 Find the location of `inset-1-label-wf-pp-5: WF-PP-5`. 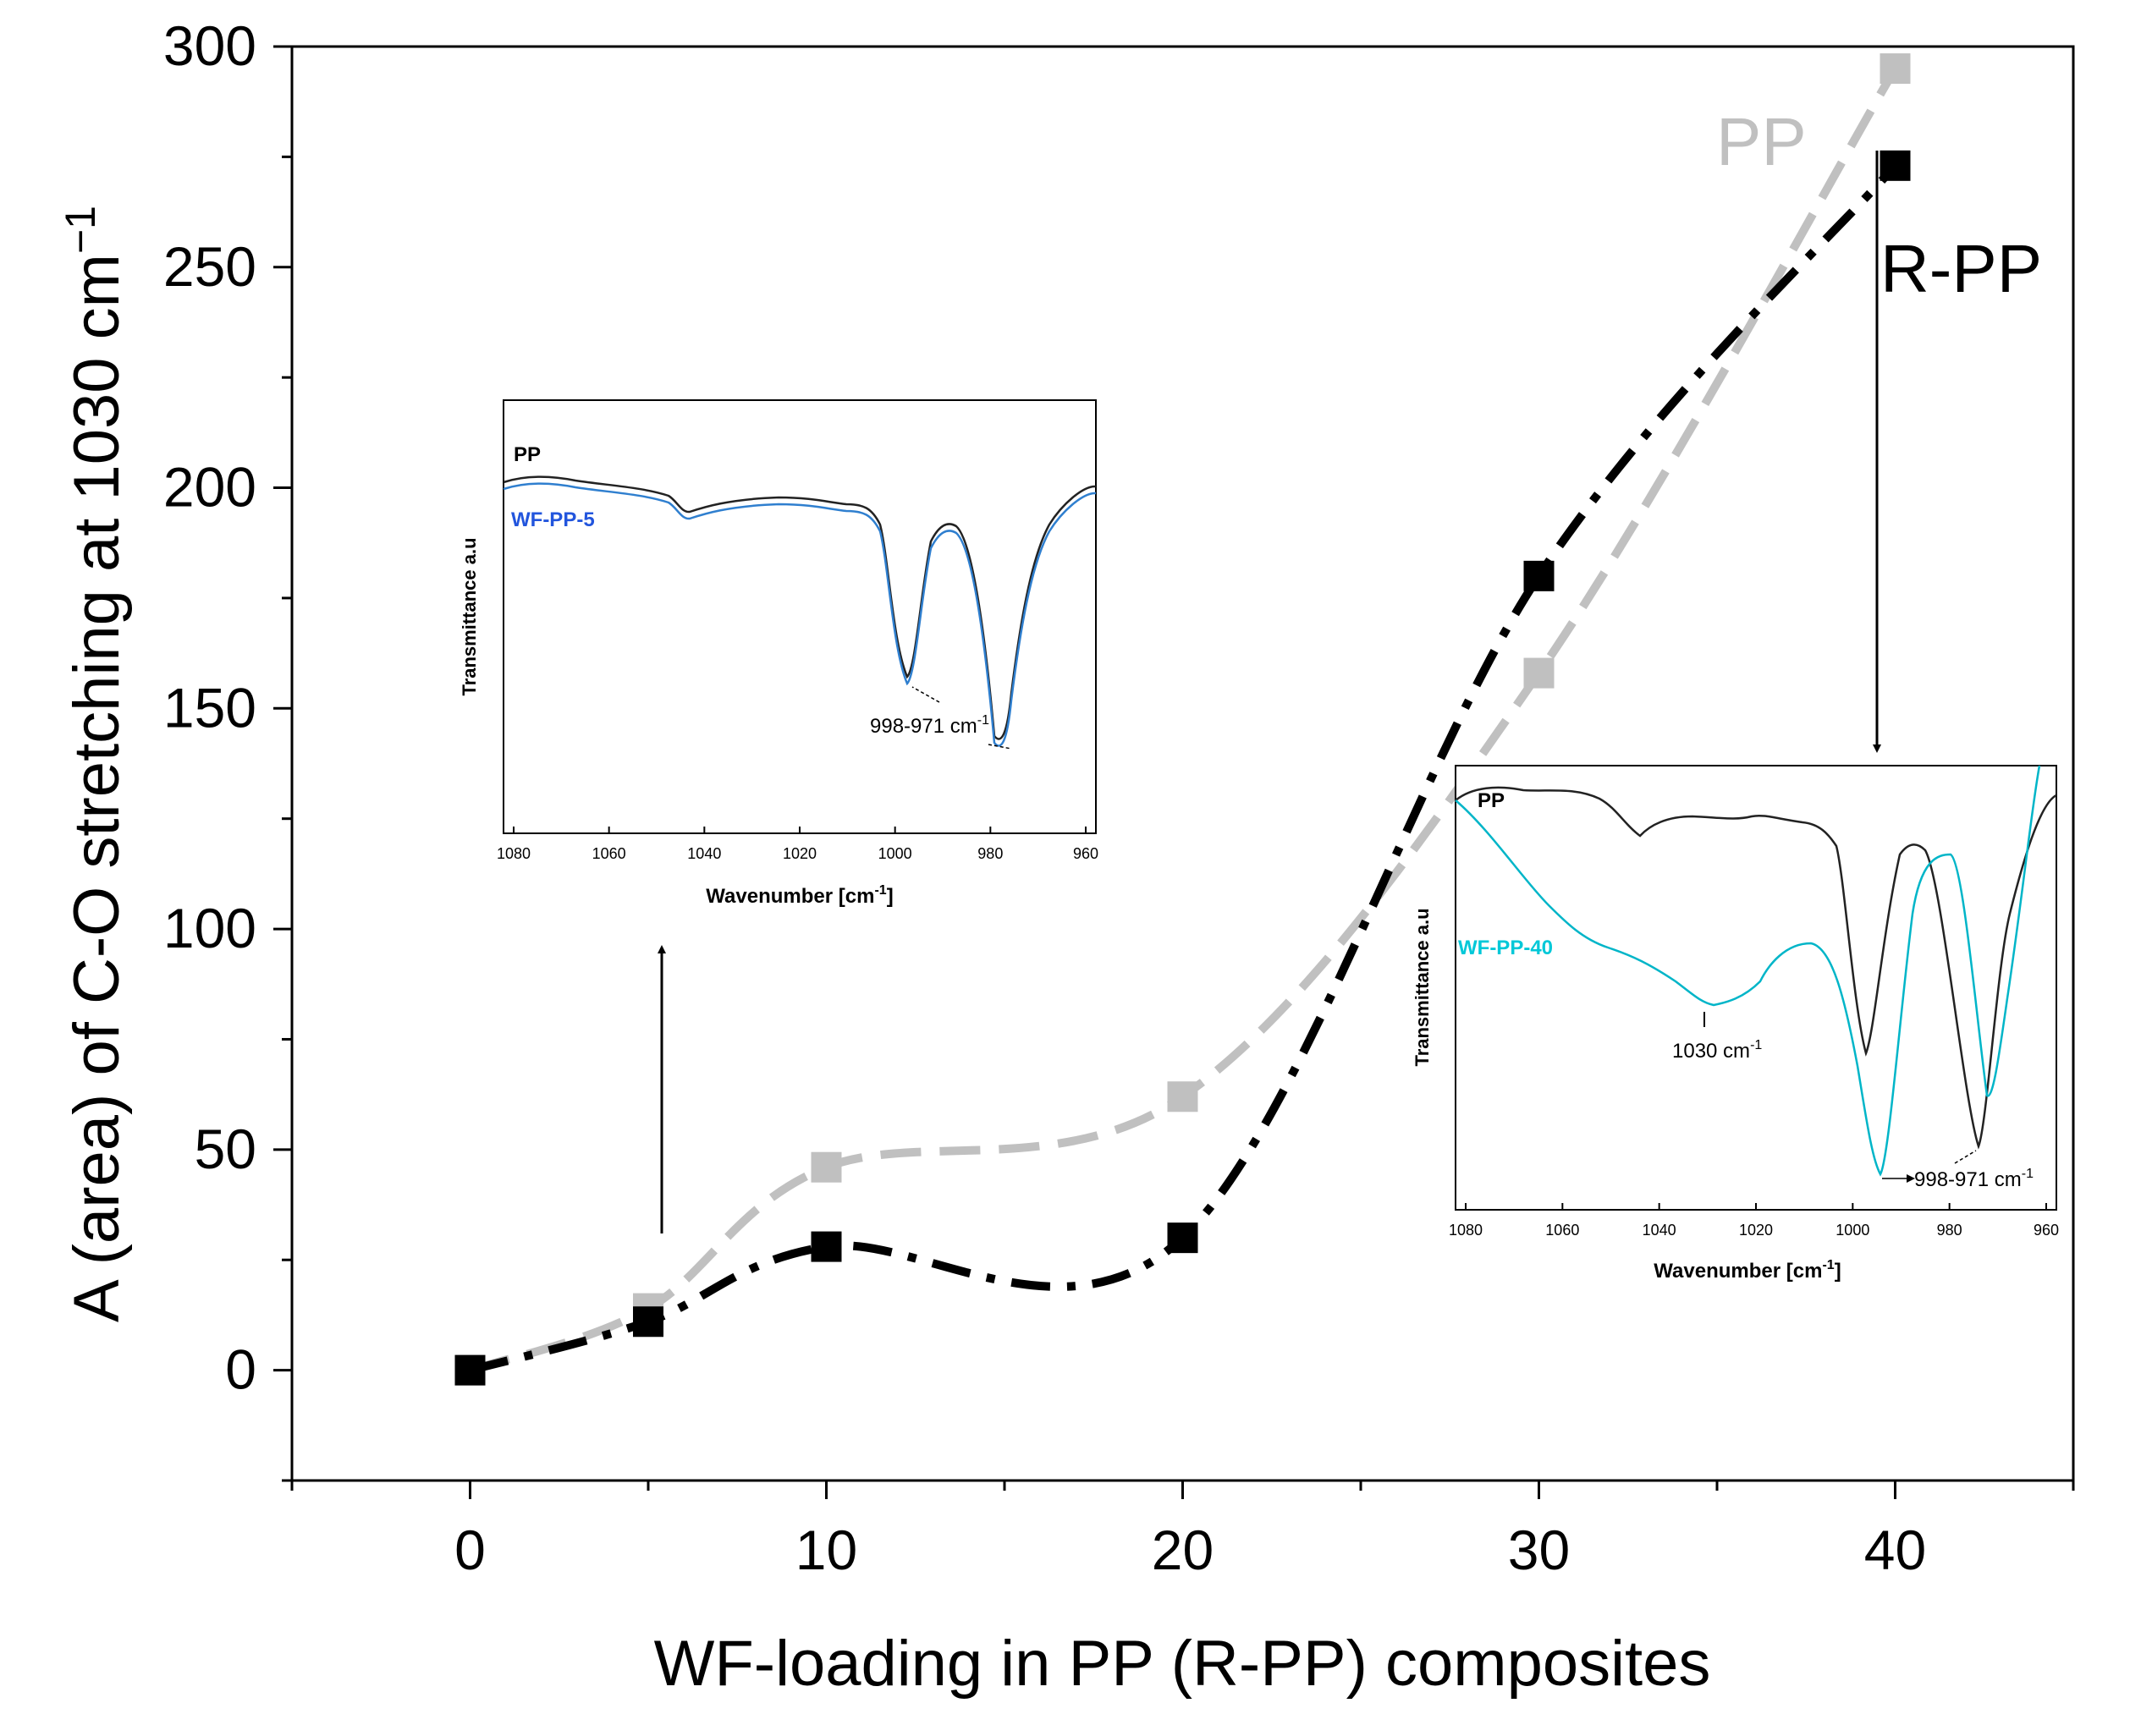

inset-1-label-wf-pp-5: WF-PP-5 is located at coordinates (553, 519).